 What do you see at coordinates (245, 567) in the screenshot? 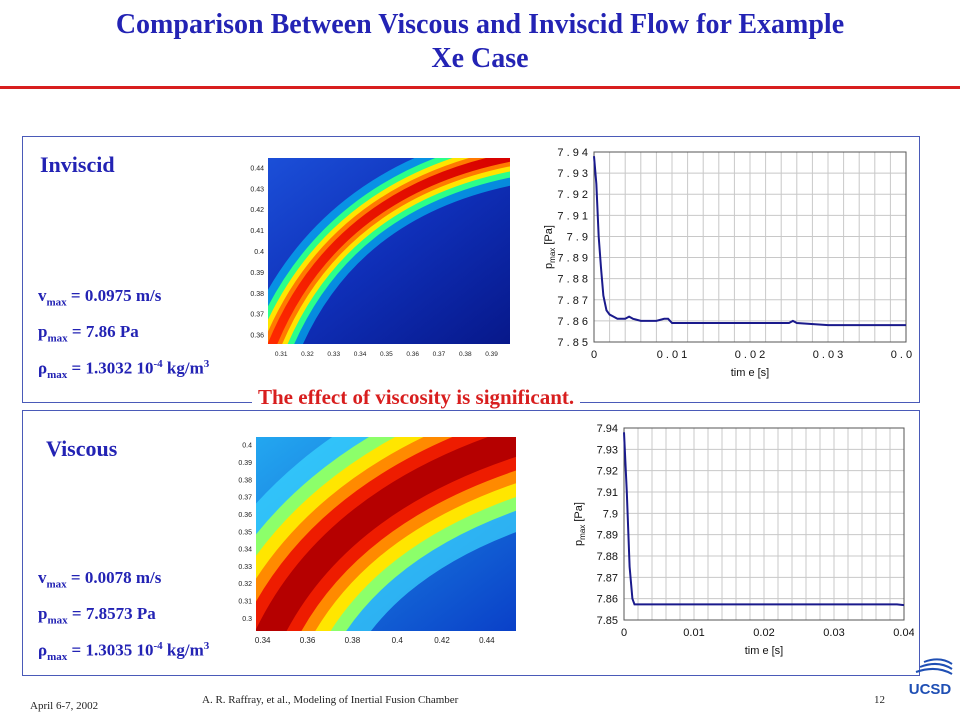
I see `heatmap-y-tick: 0.33` at bounding box center [245, 567].